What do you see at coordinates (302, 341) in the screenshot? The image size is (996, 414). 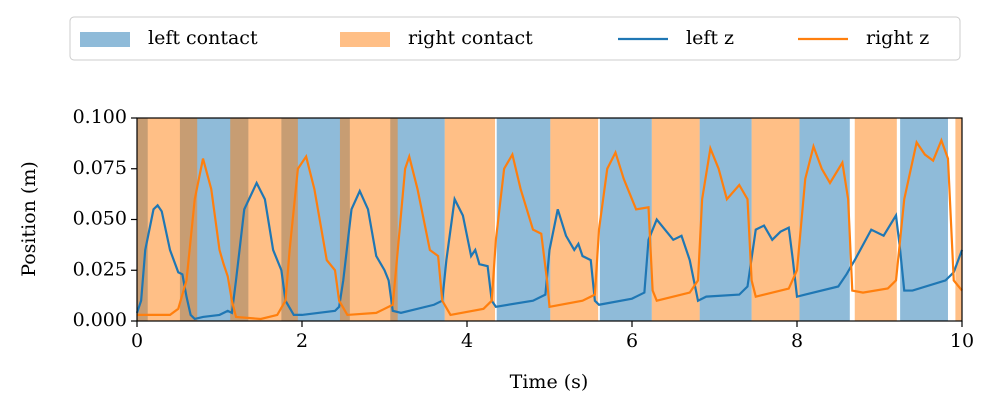 I see `x-tick-label: 2` at bounding box center [302, 341].